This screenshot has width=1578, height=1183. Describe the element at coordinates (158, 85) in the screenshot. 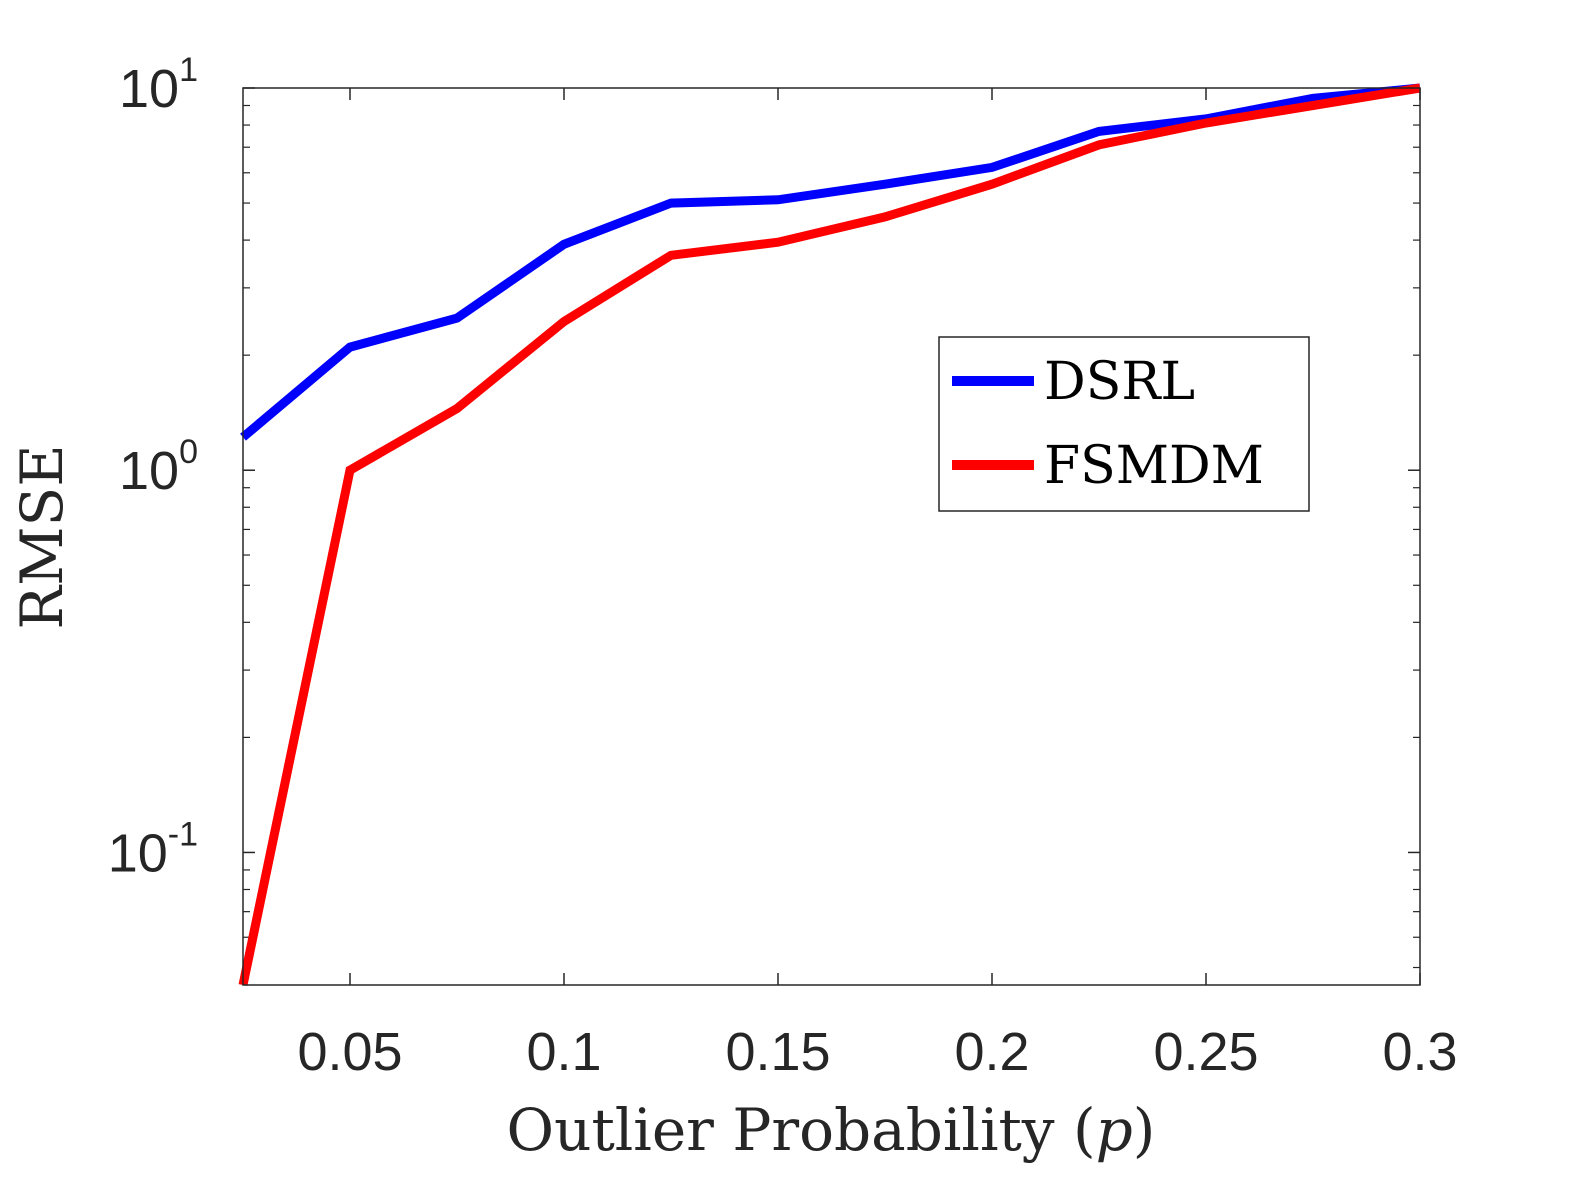

I see `y-tick-label: 10¹` at that location.